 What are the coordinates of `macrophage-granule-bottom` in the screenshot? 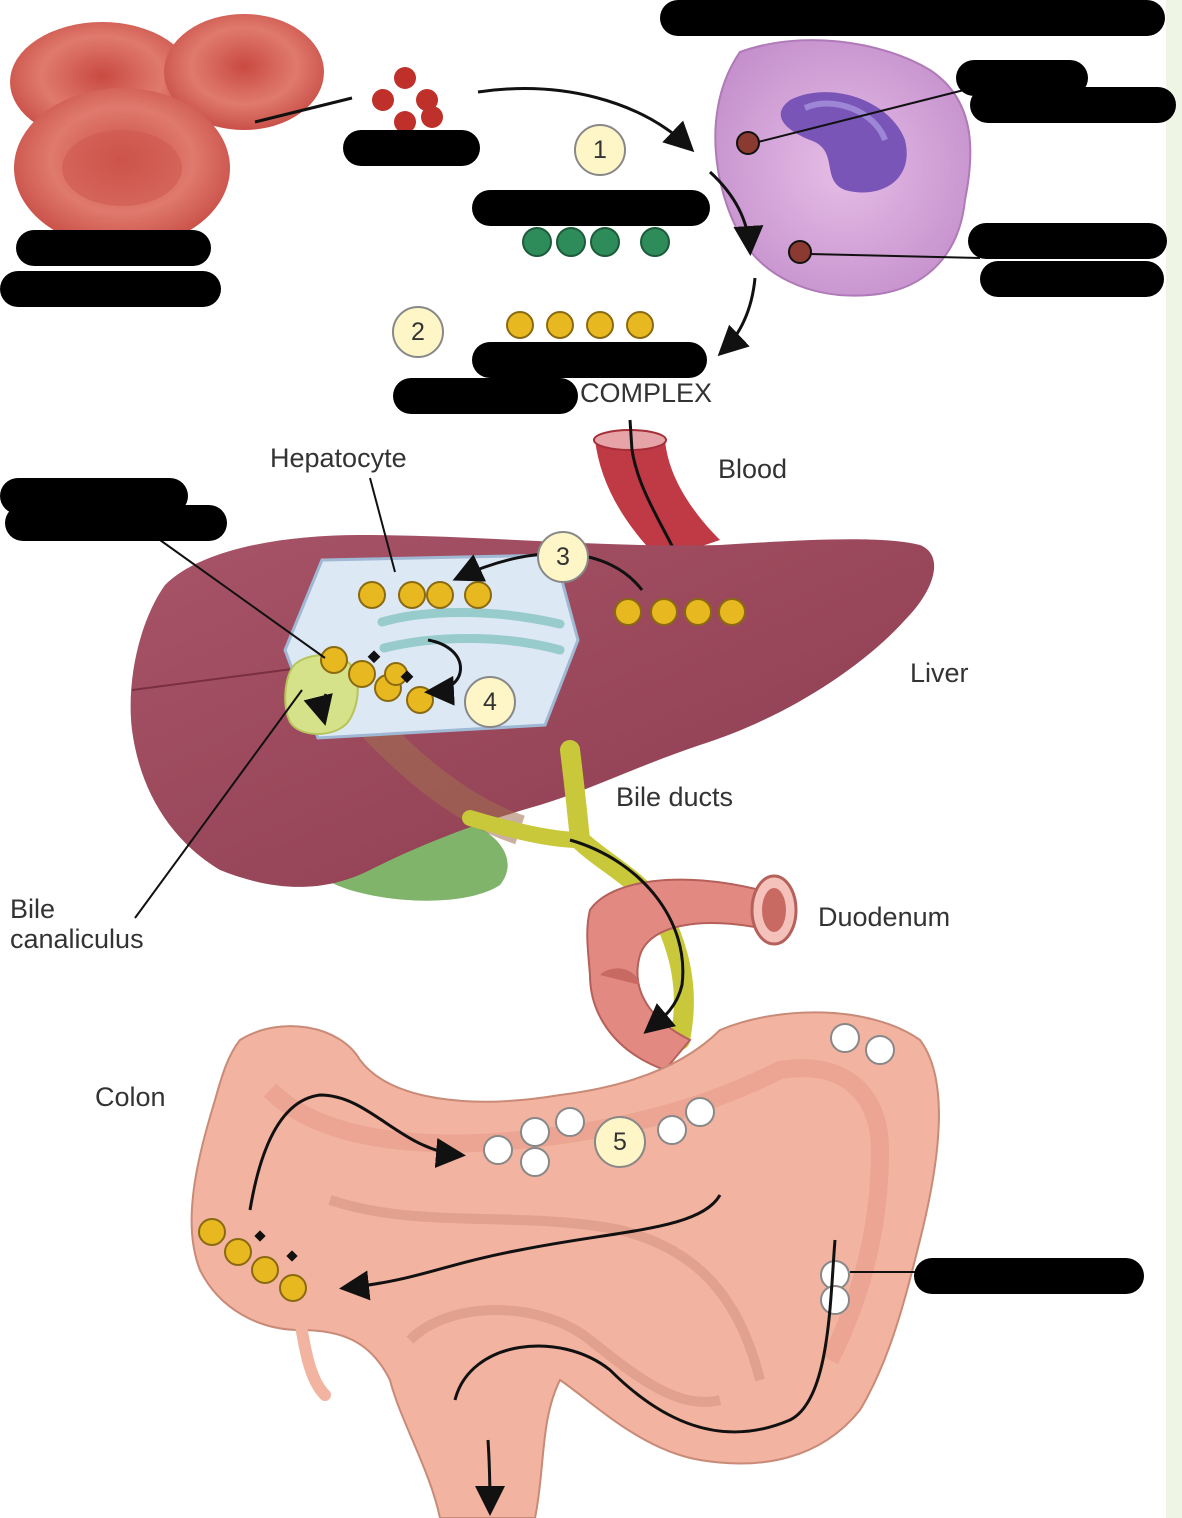 It's located at (800, 252).